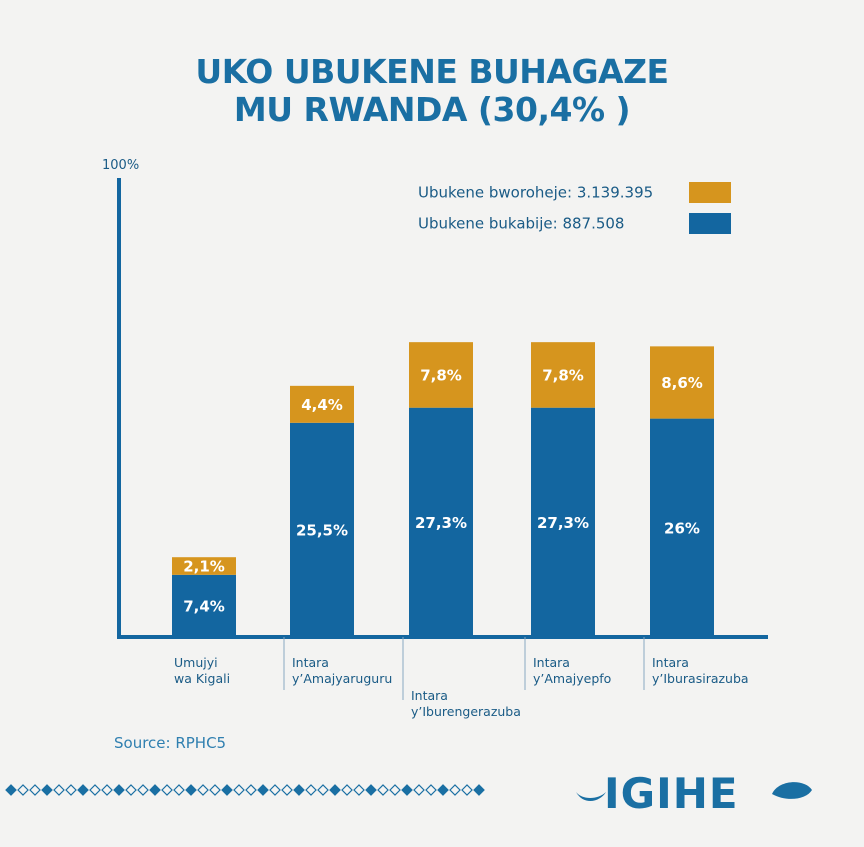 This screenshot has height=847, width=864. What do you see at coordinates (432, 109) in the screenshot?
I see `chart-title-line2: MU RWANDA (30,4% )` at bounding box center [432, 109].